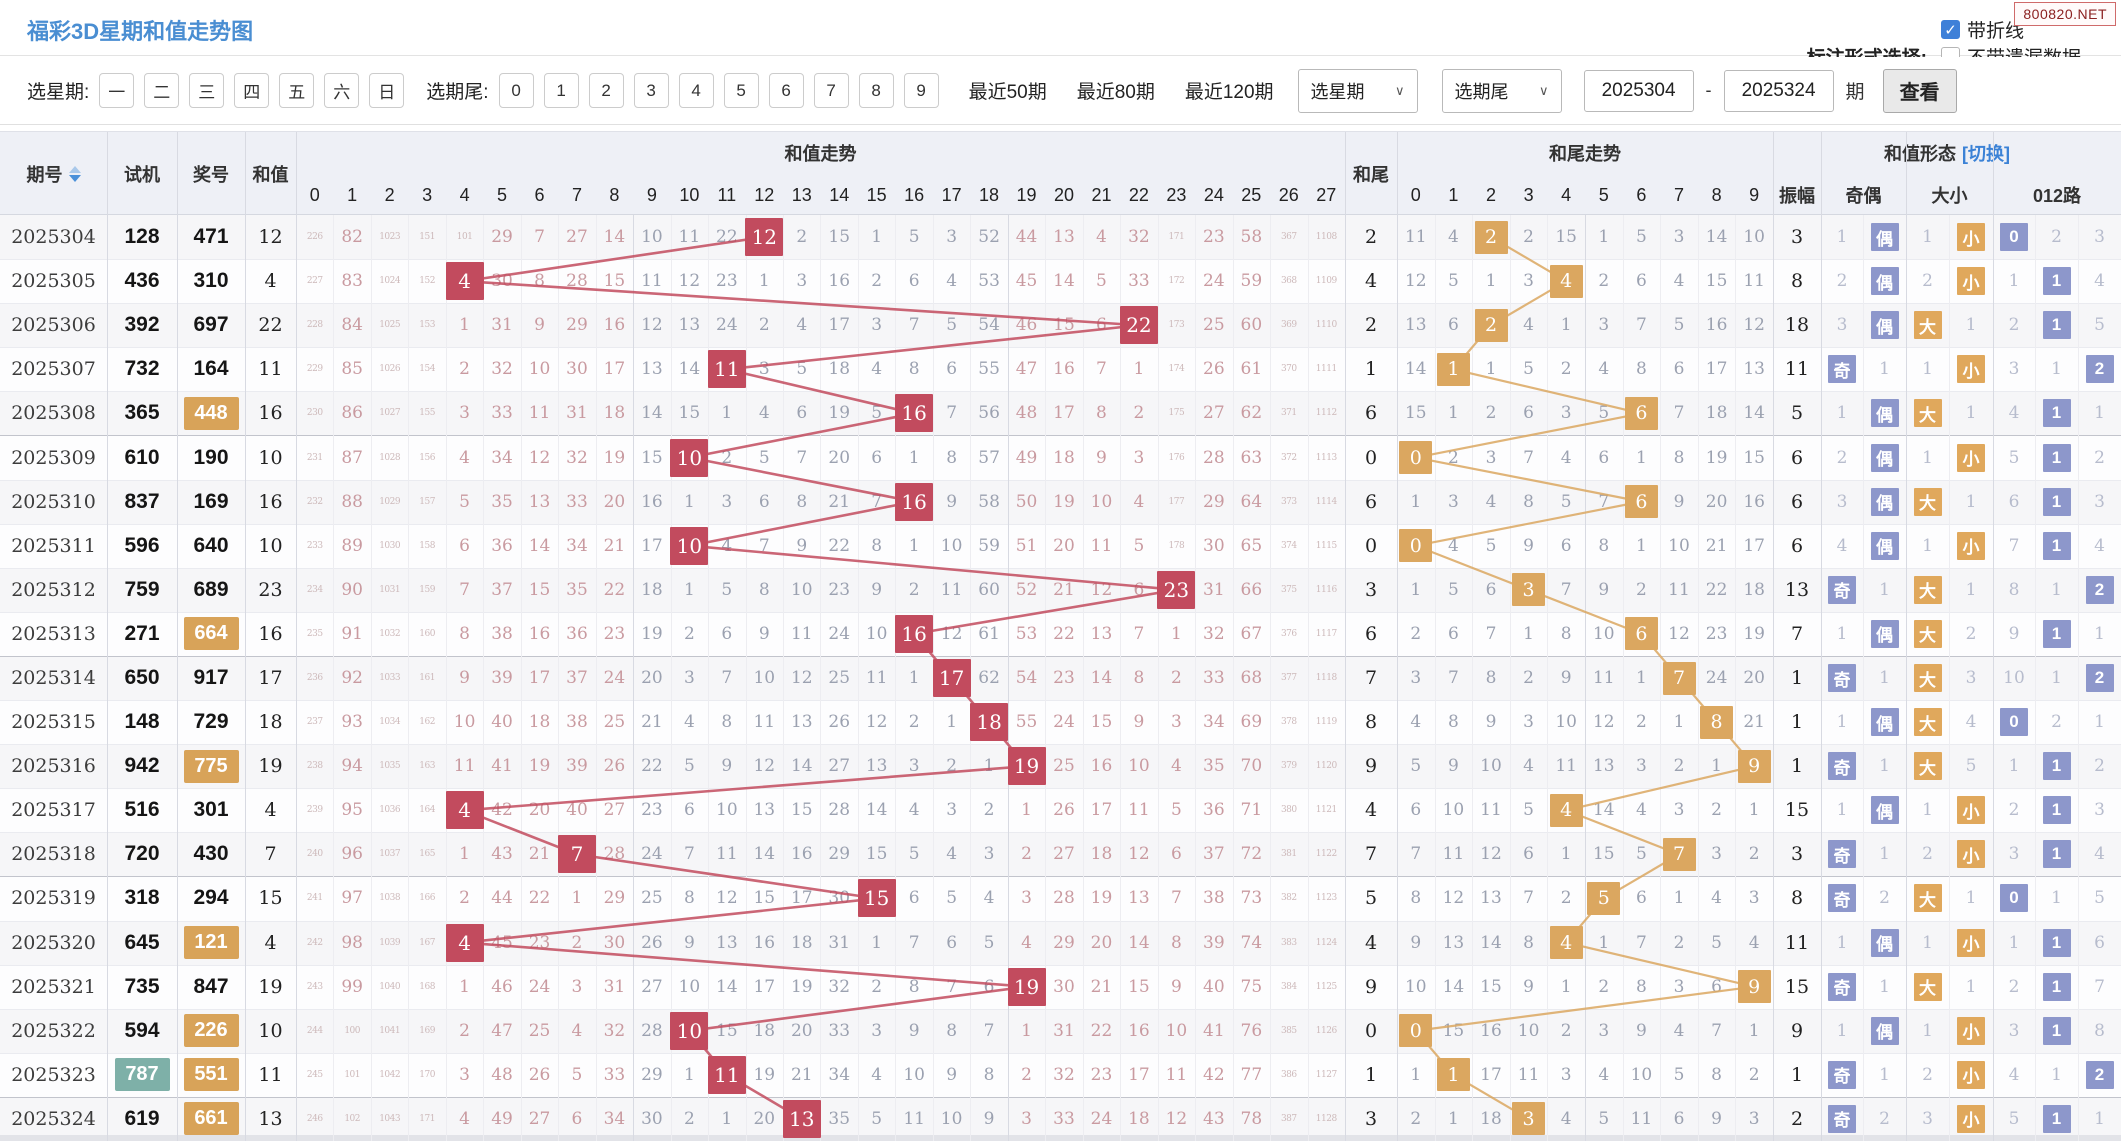 This screenshot has height=1141, width=2121. Describe the element at coordinates (1603, 854) in the screenshot. I see `hw-miss-cell: 15` at that location.